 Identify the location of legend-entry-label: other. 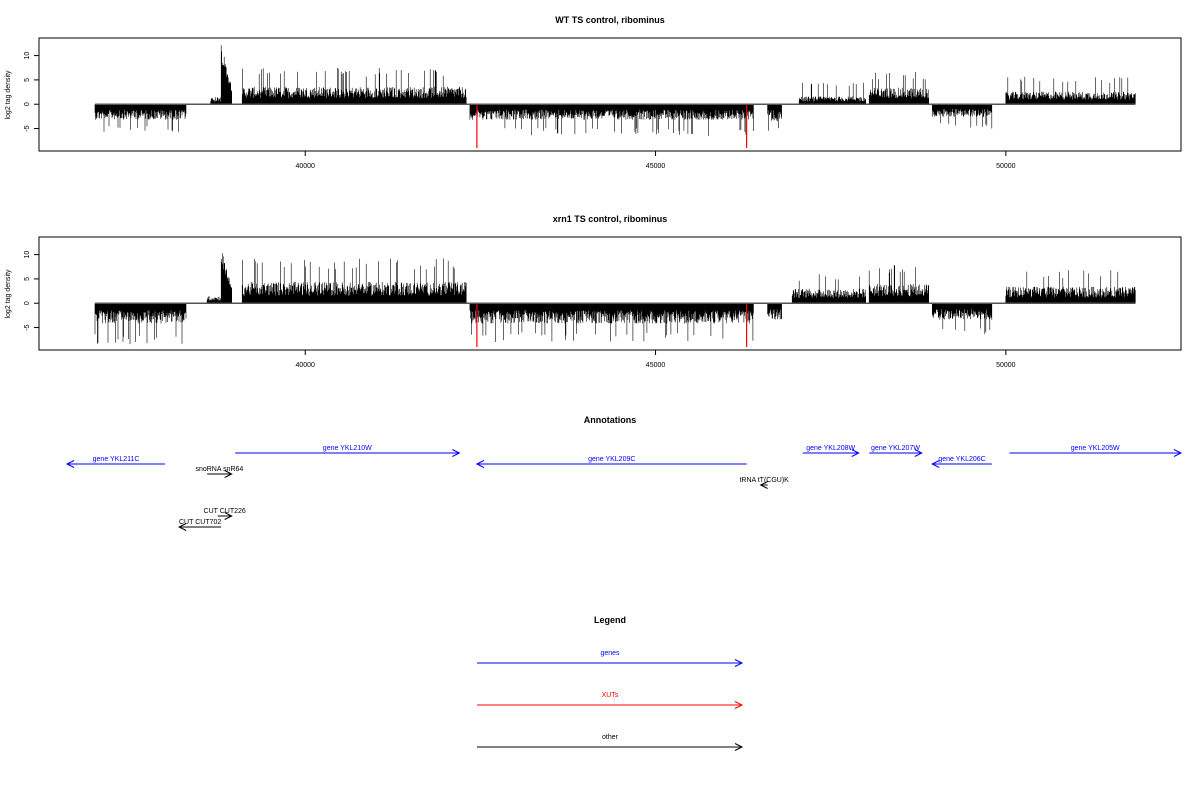
(610, 737).